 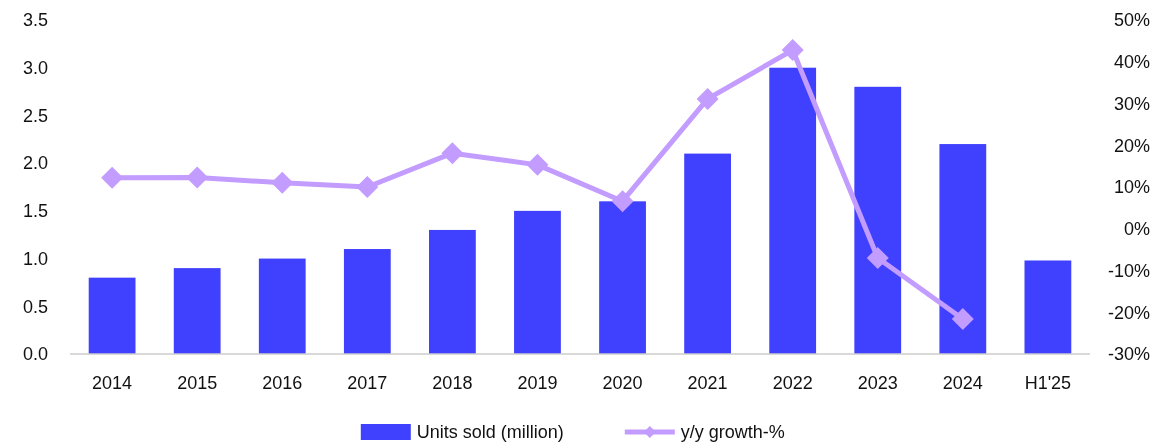 What do you see at coordinates (35, 354) in the screenshot?
I see `y-tick-label: 0.0` at bounding box center [35, 354].